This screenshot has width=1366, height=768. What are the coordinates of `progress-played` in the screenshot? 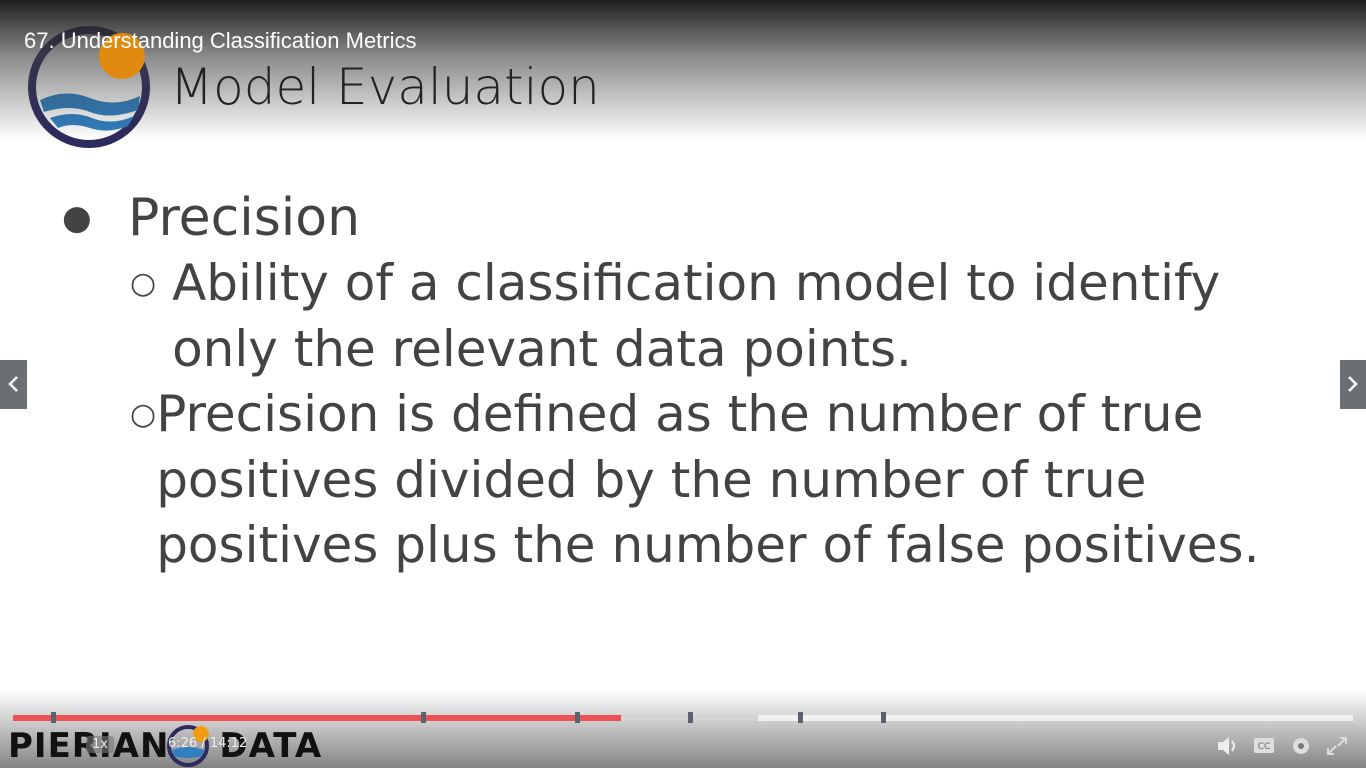 It's located at (317, 718).